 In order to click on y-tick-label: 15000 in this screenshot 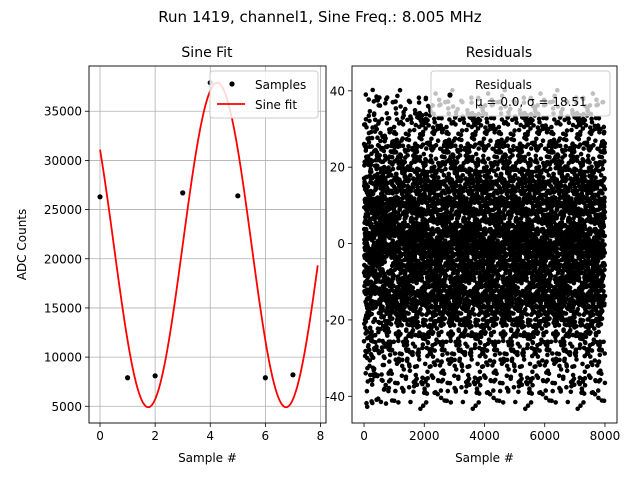, I will do `click(63, 308)`.